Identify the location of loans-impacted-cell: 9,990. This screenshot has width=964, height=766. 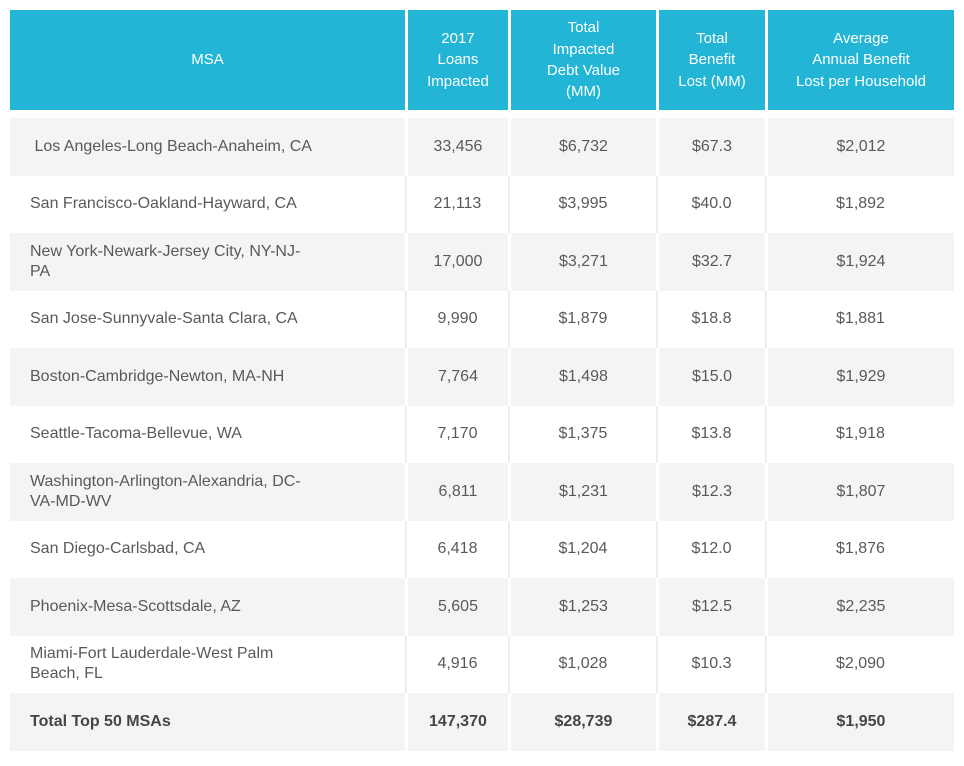
(456, 319).